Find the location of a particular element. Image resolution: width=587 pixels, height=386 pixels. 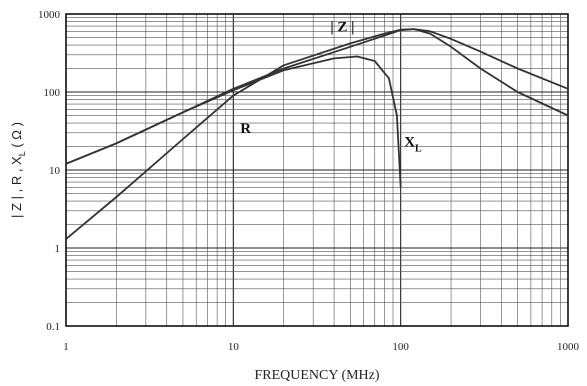

x-tick-label: 1 is located at coordinates (66, 347).